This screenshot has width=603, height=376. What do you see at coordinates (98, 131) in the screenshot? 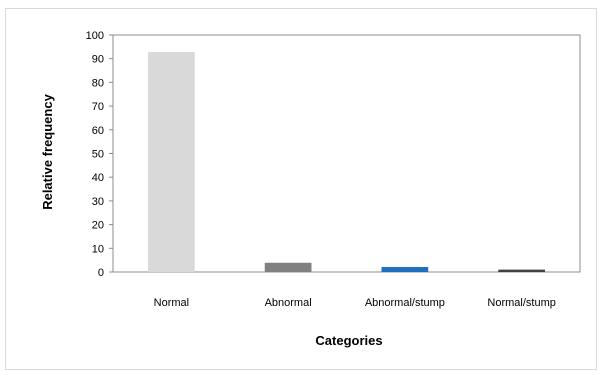
I see `y-tick-label: 60` at bounding box center [98, 131].